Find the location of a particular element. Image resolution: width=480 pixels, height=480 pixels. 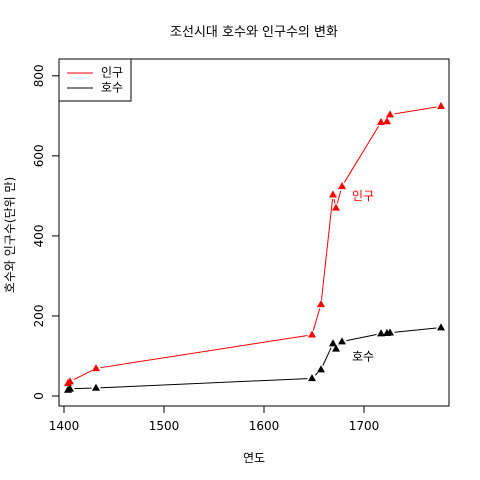

y-tick-label: 0 is located at coordinates (39, 396).